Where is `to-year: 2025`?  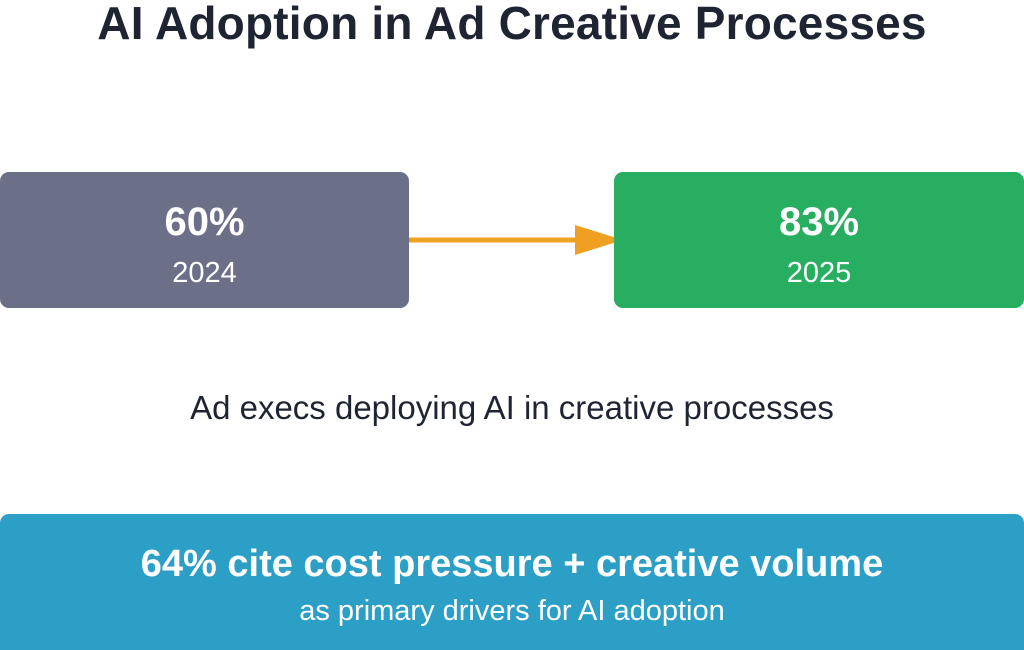 to-year: 2025 is located at coordinates (819, 273).